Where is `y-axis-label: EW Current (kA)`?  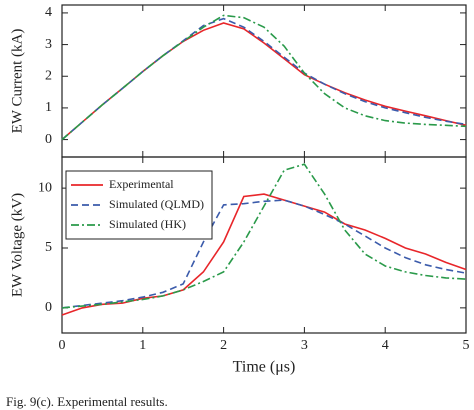
y-axis-label: EW Current (kA) is located at coordinates (17, 81).